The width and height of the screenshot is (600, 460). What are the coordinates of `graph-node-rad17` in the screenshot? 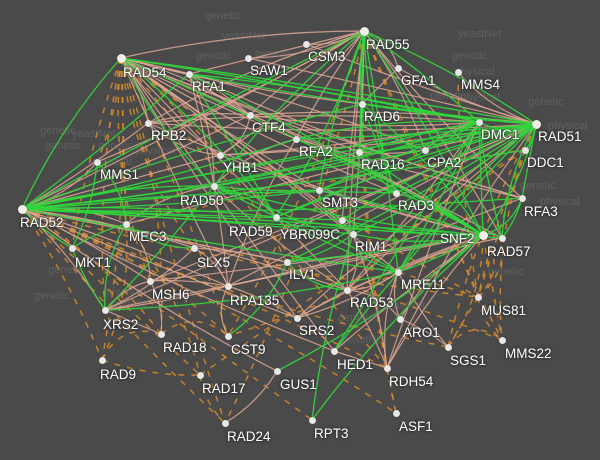 It's located at (200, 375).